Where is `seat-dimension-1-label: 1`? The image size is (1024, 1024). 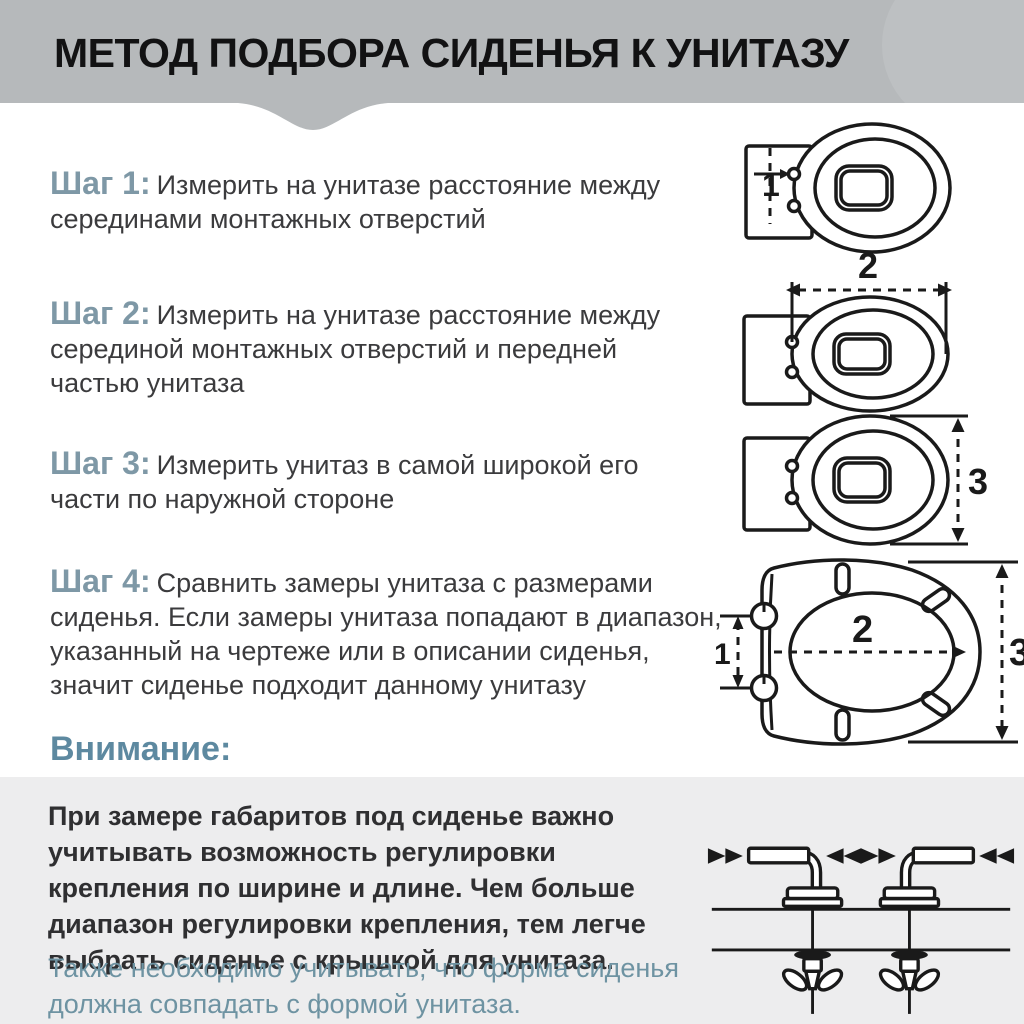 seat-dimension-1-label: 1 is located at coordinates (722, 654).